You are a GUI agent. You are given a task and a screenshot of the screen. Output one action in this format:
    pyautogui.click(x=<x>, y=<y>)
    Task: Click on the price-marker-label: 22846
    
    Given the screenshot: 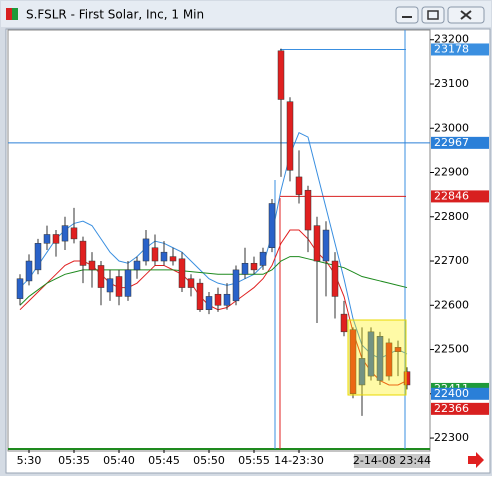 What is the action you would take?
    pyautogui.click(x=451, y=195)
    